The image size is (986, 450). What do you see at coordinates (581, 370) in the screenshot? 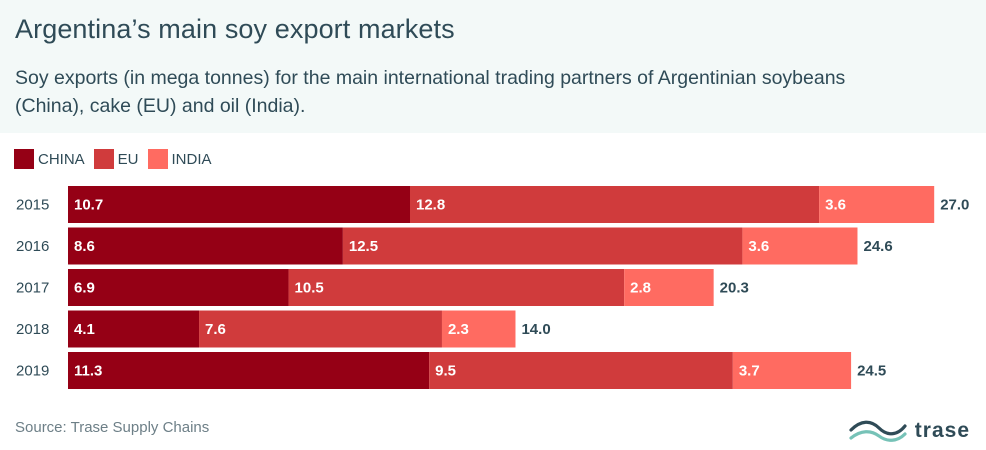
I see `bar-eu-2019` at bounding box center [581, 370].